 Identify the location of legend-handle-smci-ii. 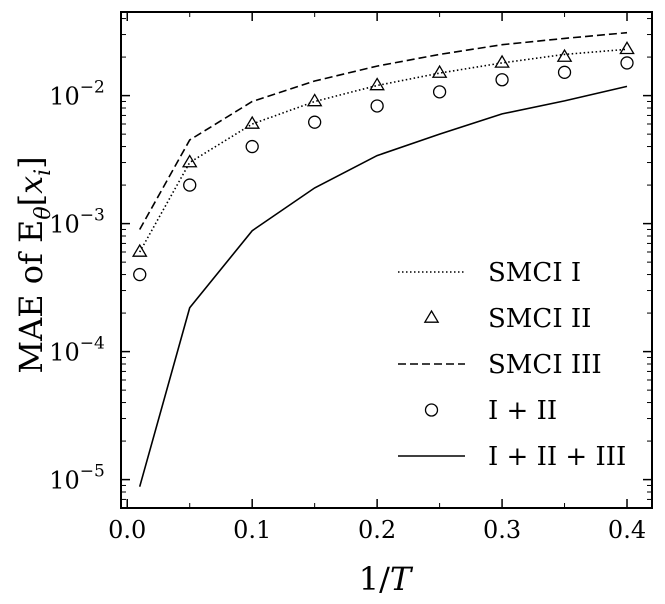
(431, 316).